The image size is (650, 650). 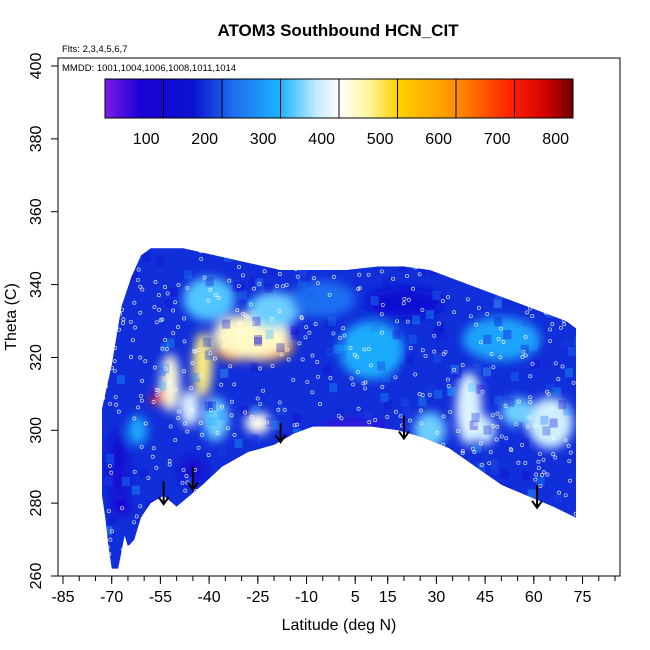 I want to click on x-tick-label: -55, so click(x=160, y=597).